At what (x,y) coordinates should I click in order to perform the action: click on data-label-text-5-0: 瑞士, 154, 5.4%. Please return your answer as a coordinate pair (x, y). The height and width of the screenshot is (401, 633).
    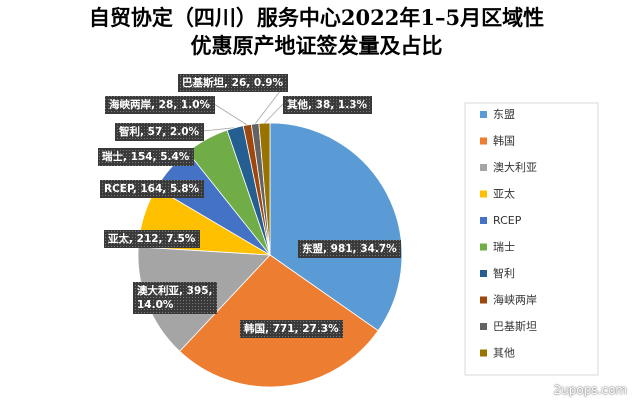
    Looking at the image, I should click on (146, 156).